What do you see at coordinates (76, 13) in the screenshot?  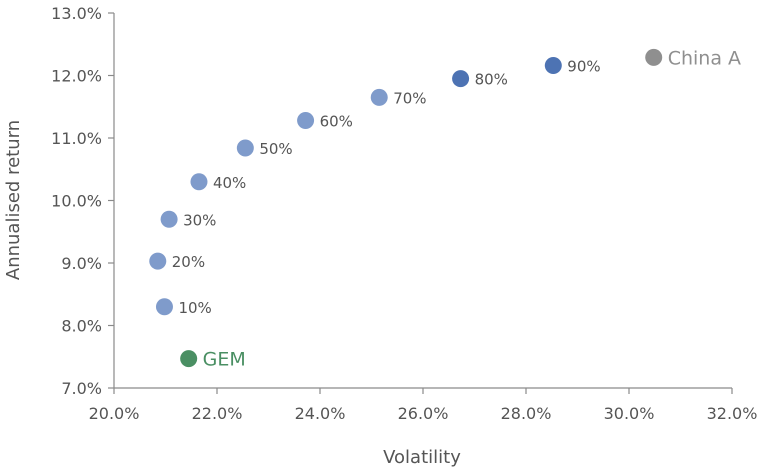 I see `y-tick-label: 13.0%` at bounding box center [76, 13].